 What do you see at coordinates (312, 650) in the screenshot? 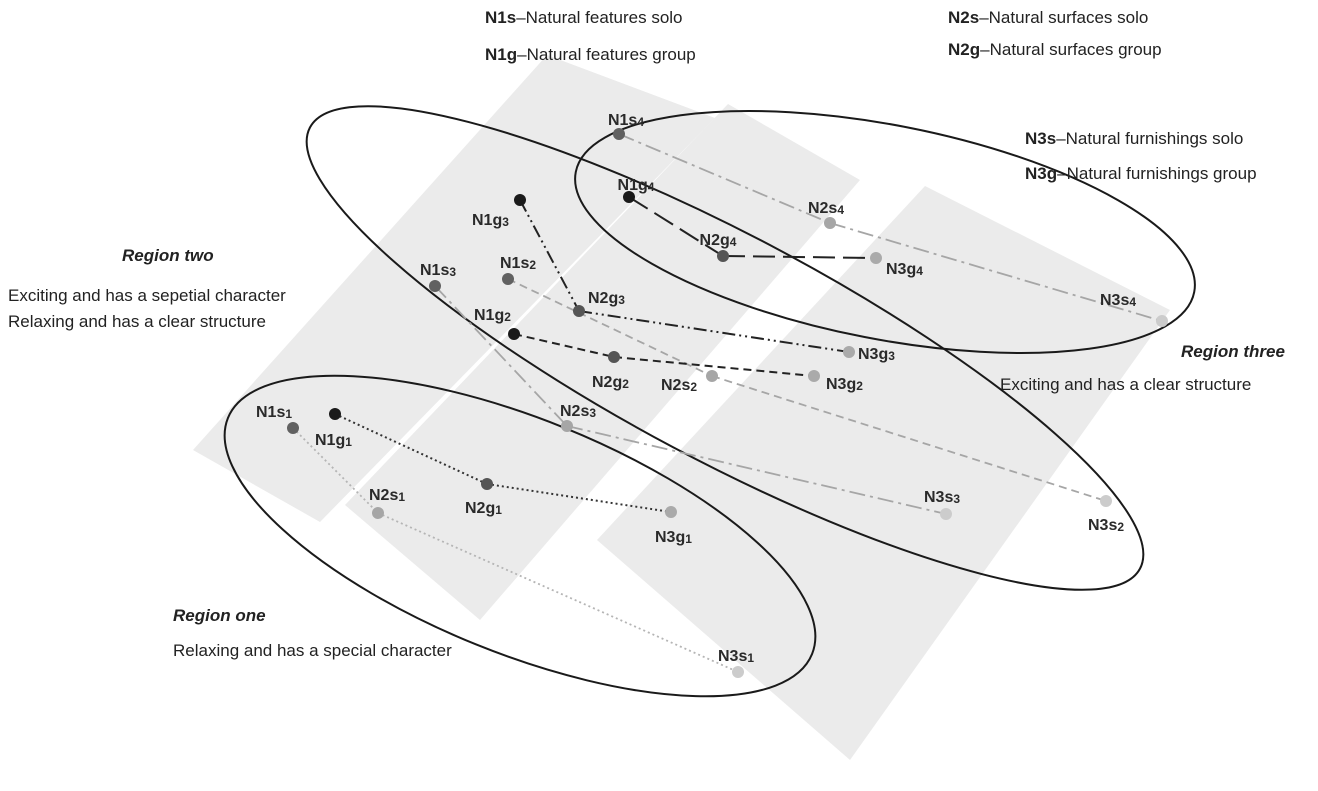
I see `region-one-description: Relaxing and has a special character` at bounding box center [312, 650].